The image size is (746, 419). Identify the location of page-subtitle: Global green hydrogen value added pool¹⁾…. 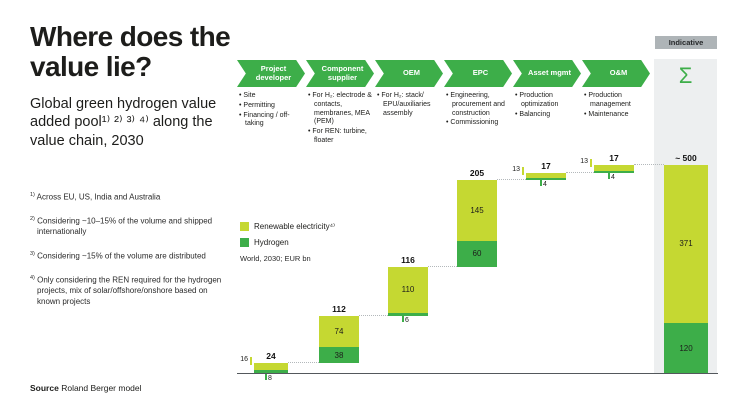
(123, 122).